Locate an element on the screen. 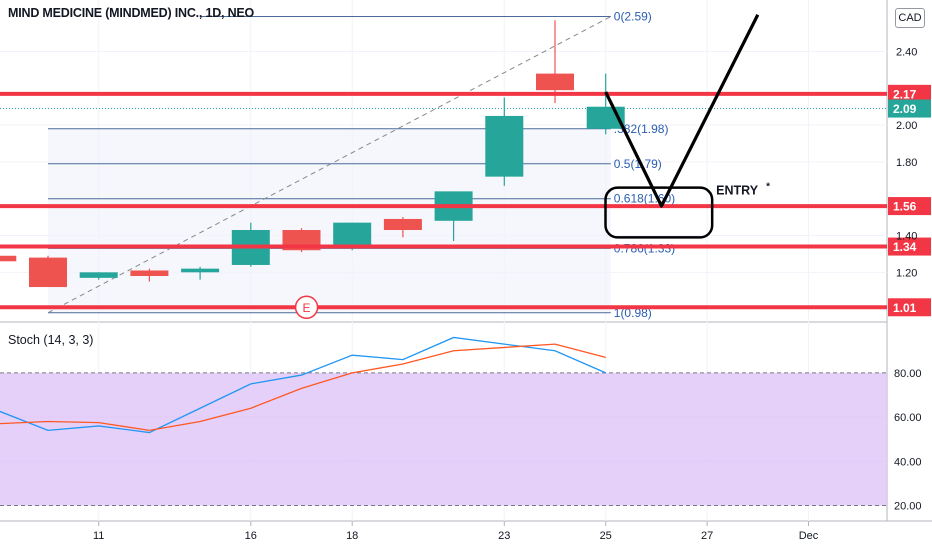 This screenshot has width=932, height=555. symbol-title: MIND MEDICINE (MINDMED) INC., 1D, NEO is located at coordinates (131, 13).